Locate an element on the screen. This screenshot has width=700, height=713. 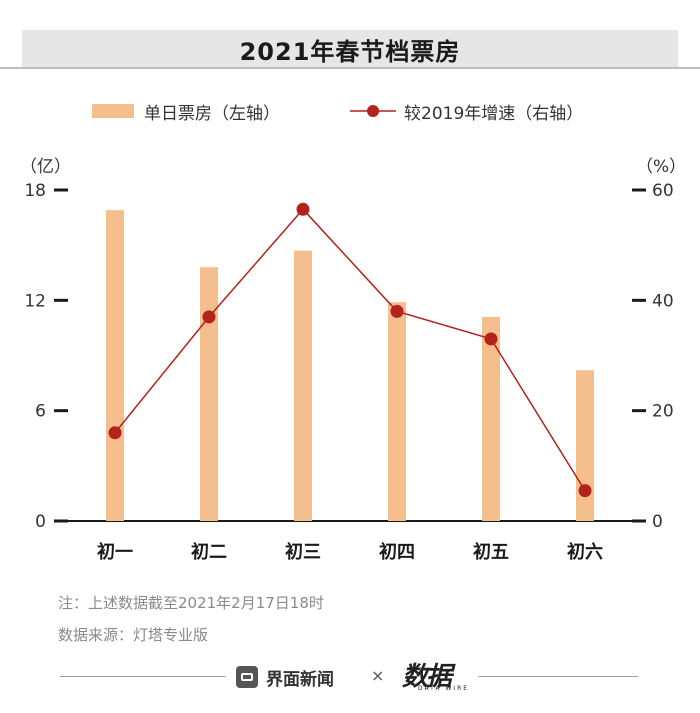
left-tick-label: 18 is located at coordinates (35, 191).